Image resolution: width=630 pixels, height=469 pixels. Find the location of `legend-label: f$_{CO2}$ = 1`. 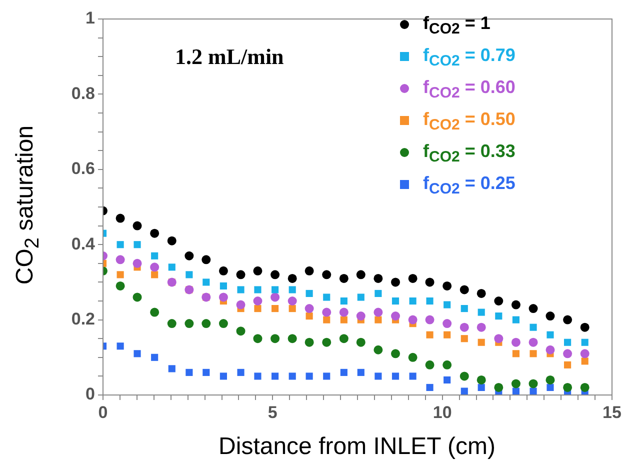

legend-label: f$_{CO2}$ = 1 is located at coordinates (456, 25).